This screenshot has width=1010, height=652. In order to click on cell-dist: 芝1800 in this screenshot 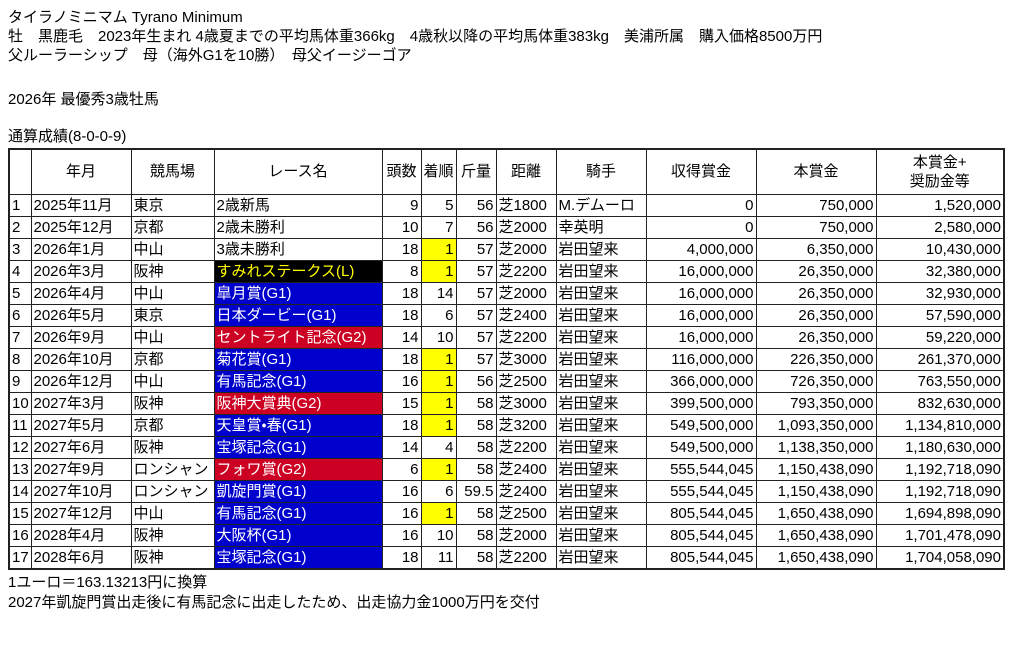, I will do `click(526, 205)`.